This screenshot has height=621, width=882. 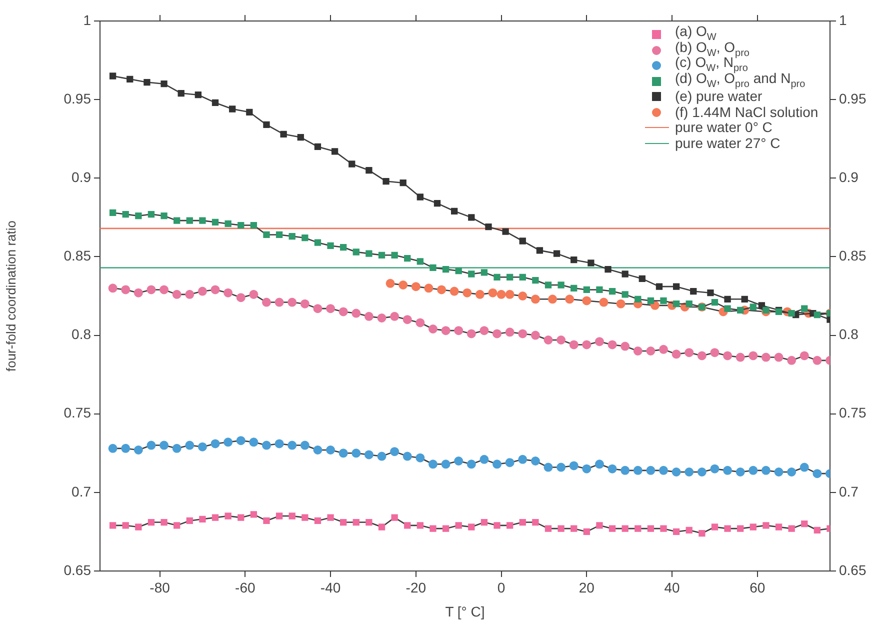 I want to click on x-tick-label: 60, so click(x=758, y=587).